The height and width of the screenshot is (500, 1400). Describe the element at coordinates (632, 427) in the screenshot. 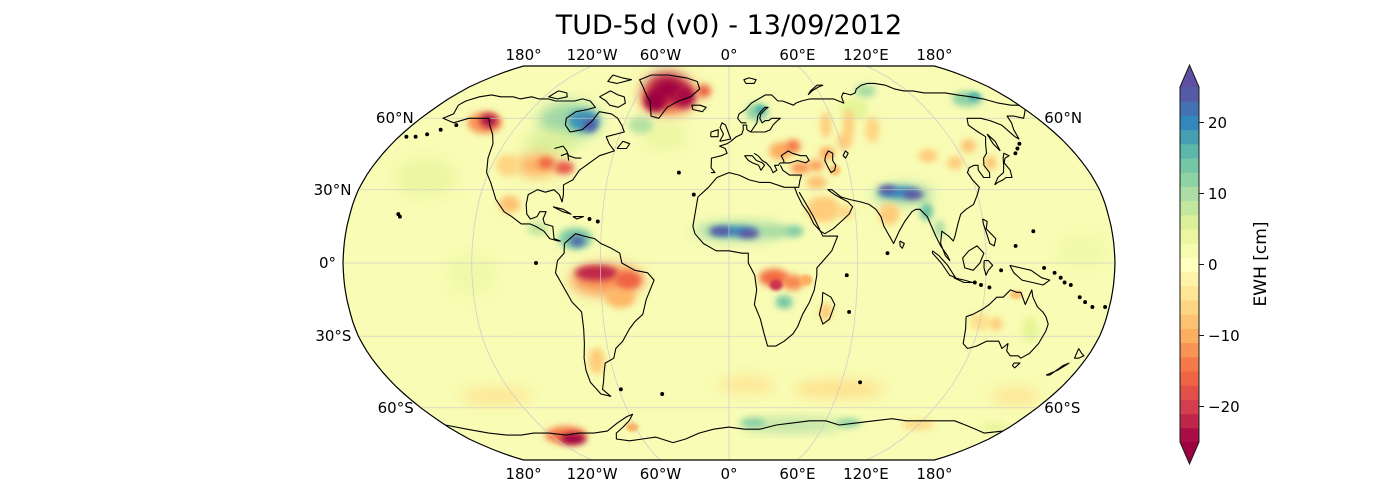

I see `anomaly-antarctic-peninsula` at that location.